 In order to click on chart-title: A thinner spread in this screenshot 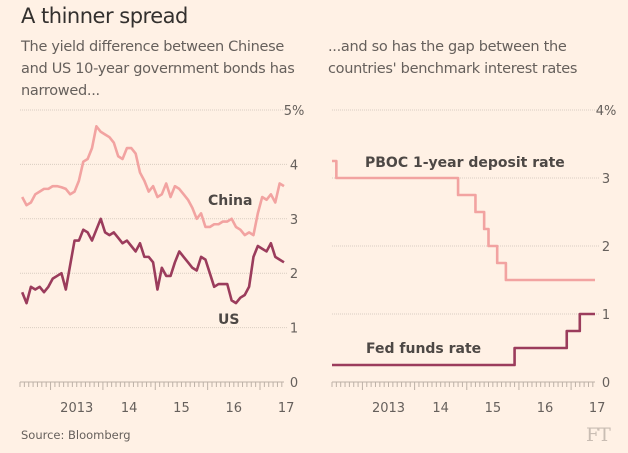, I will do `click(104, 16)`.